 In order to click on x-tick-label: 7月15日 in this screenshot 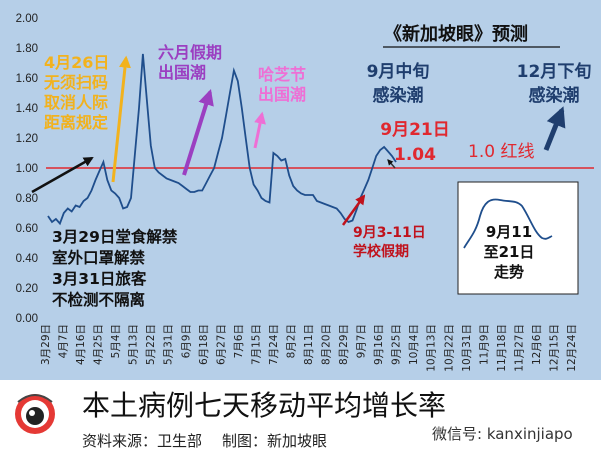, I will do `click(256, 344)`.